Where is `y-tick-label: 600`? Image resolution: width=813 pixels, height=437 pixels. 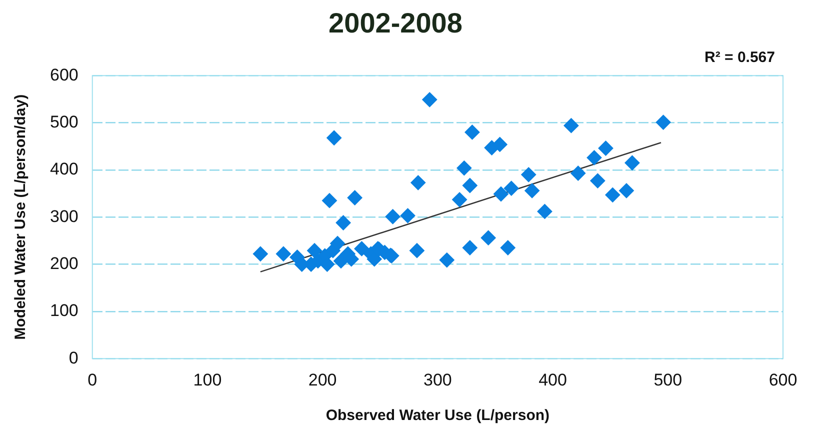 y-tick-label: 600 is located at coordinates (64, 74).